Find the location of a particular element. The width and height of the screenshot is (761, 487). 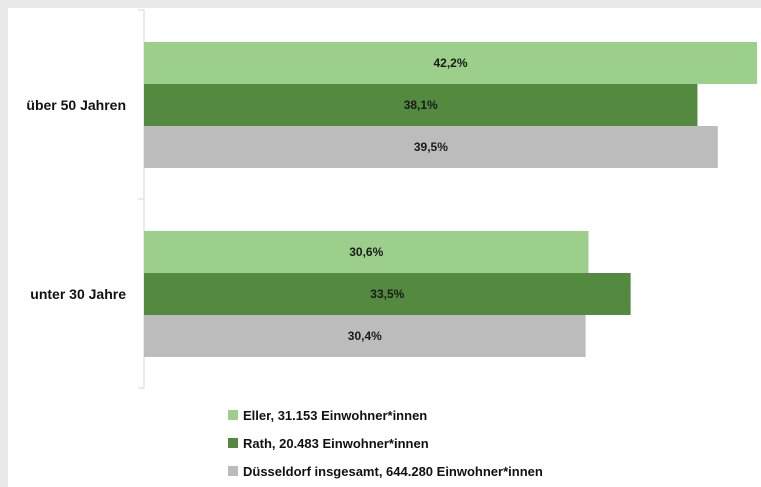

data-label-2-1: 30,6% is located at coordinates (366, 252).